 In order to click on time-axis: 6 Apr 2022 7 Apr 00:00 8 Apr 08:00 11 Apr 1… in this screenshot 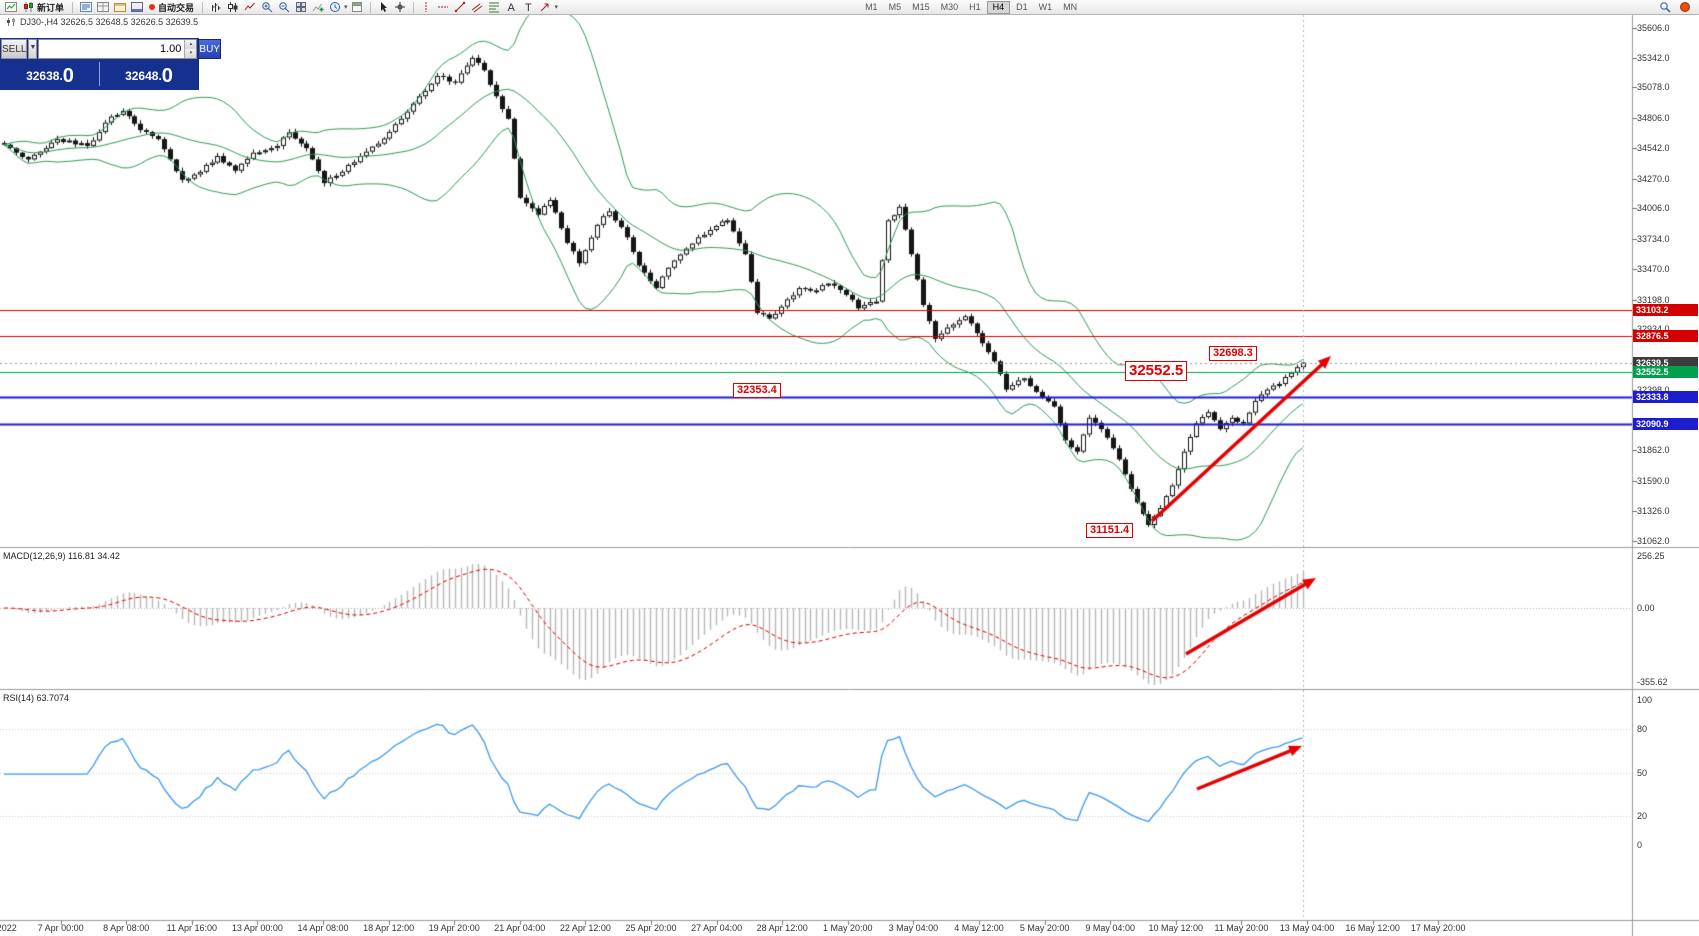, I will do `click(816, 929)`.